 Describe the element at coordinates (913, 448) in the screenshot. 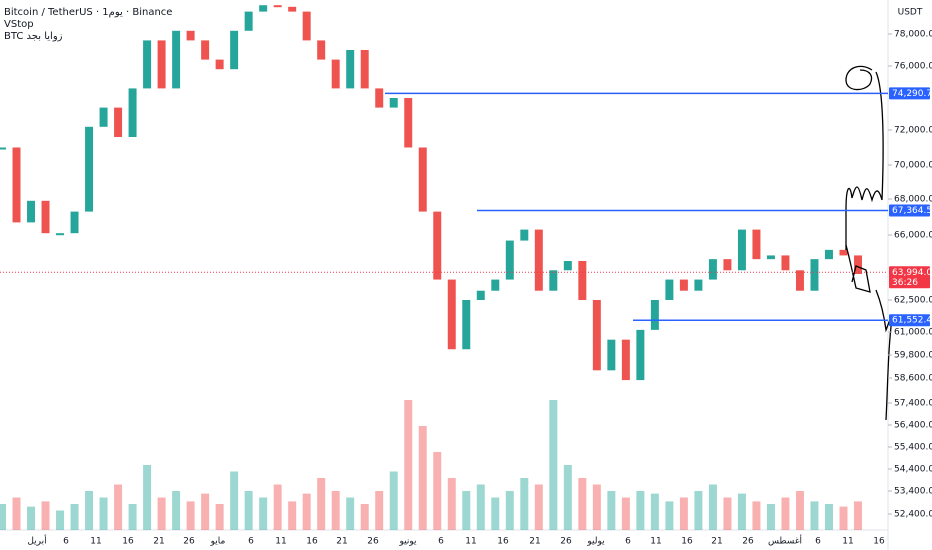

I see `y-tick-label: 55,400.00` at that location.